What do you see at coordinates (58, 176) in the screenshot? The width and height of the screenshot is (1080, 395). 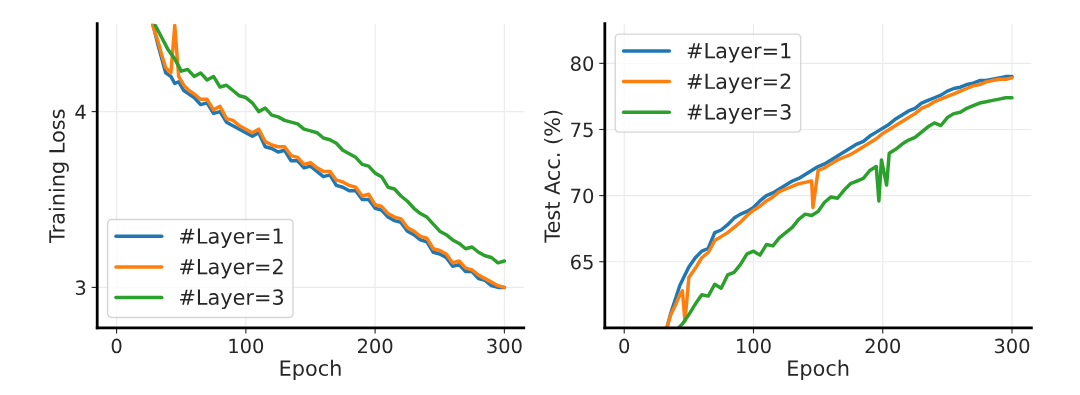 I see `y-axis-title: Training Loss` at bounding box center [58, 176].